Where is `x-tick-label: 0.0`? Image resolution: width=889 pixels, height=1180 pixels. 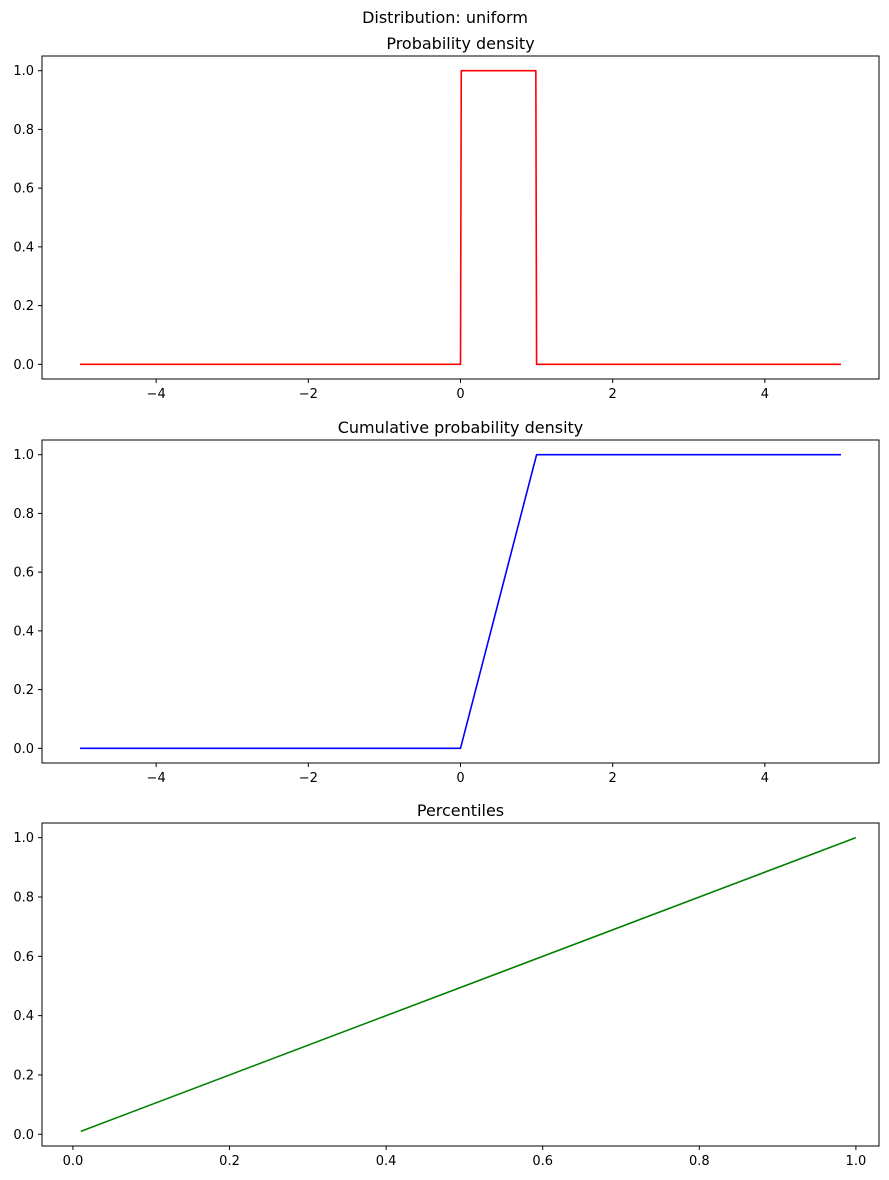
x-tick-label: 0.0 is located at coordinates (73, 1161).